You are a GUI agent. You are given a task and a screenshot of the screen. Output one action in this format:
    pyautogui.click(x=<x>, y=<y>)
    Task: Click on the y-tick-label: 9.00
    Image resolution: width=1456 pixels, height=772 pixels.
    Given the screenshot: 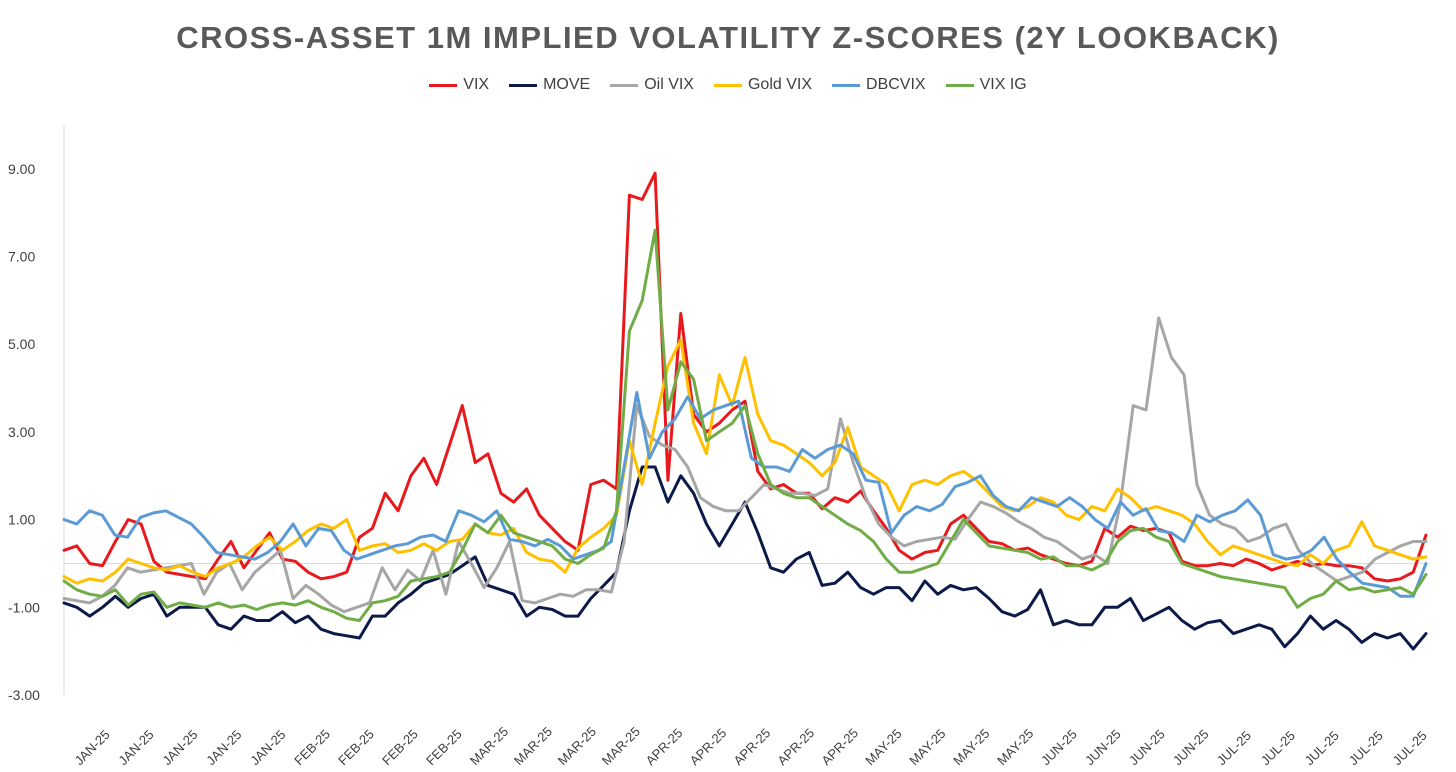 What is the action you would take?
    pyautogui.click(x=21, y=169)
    